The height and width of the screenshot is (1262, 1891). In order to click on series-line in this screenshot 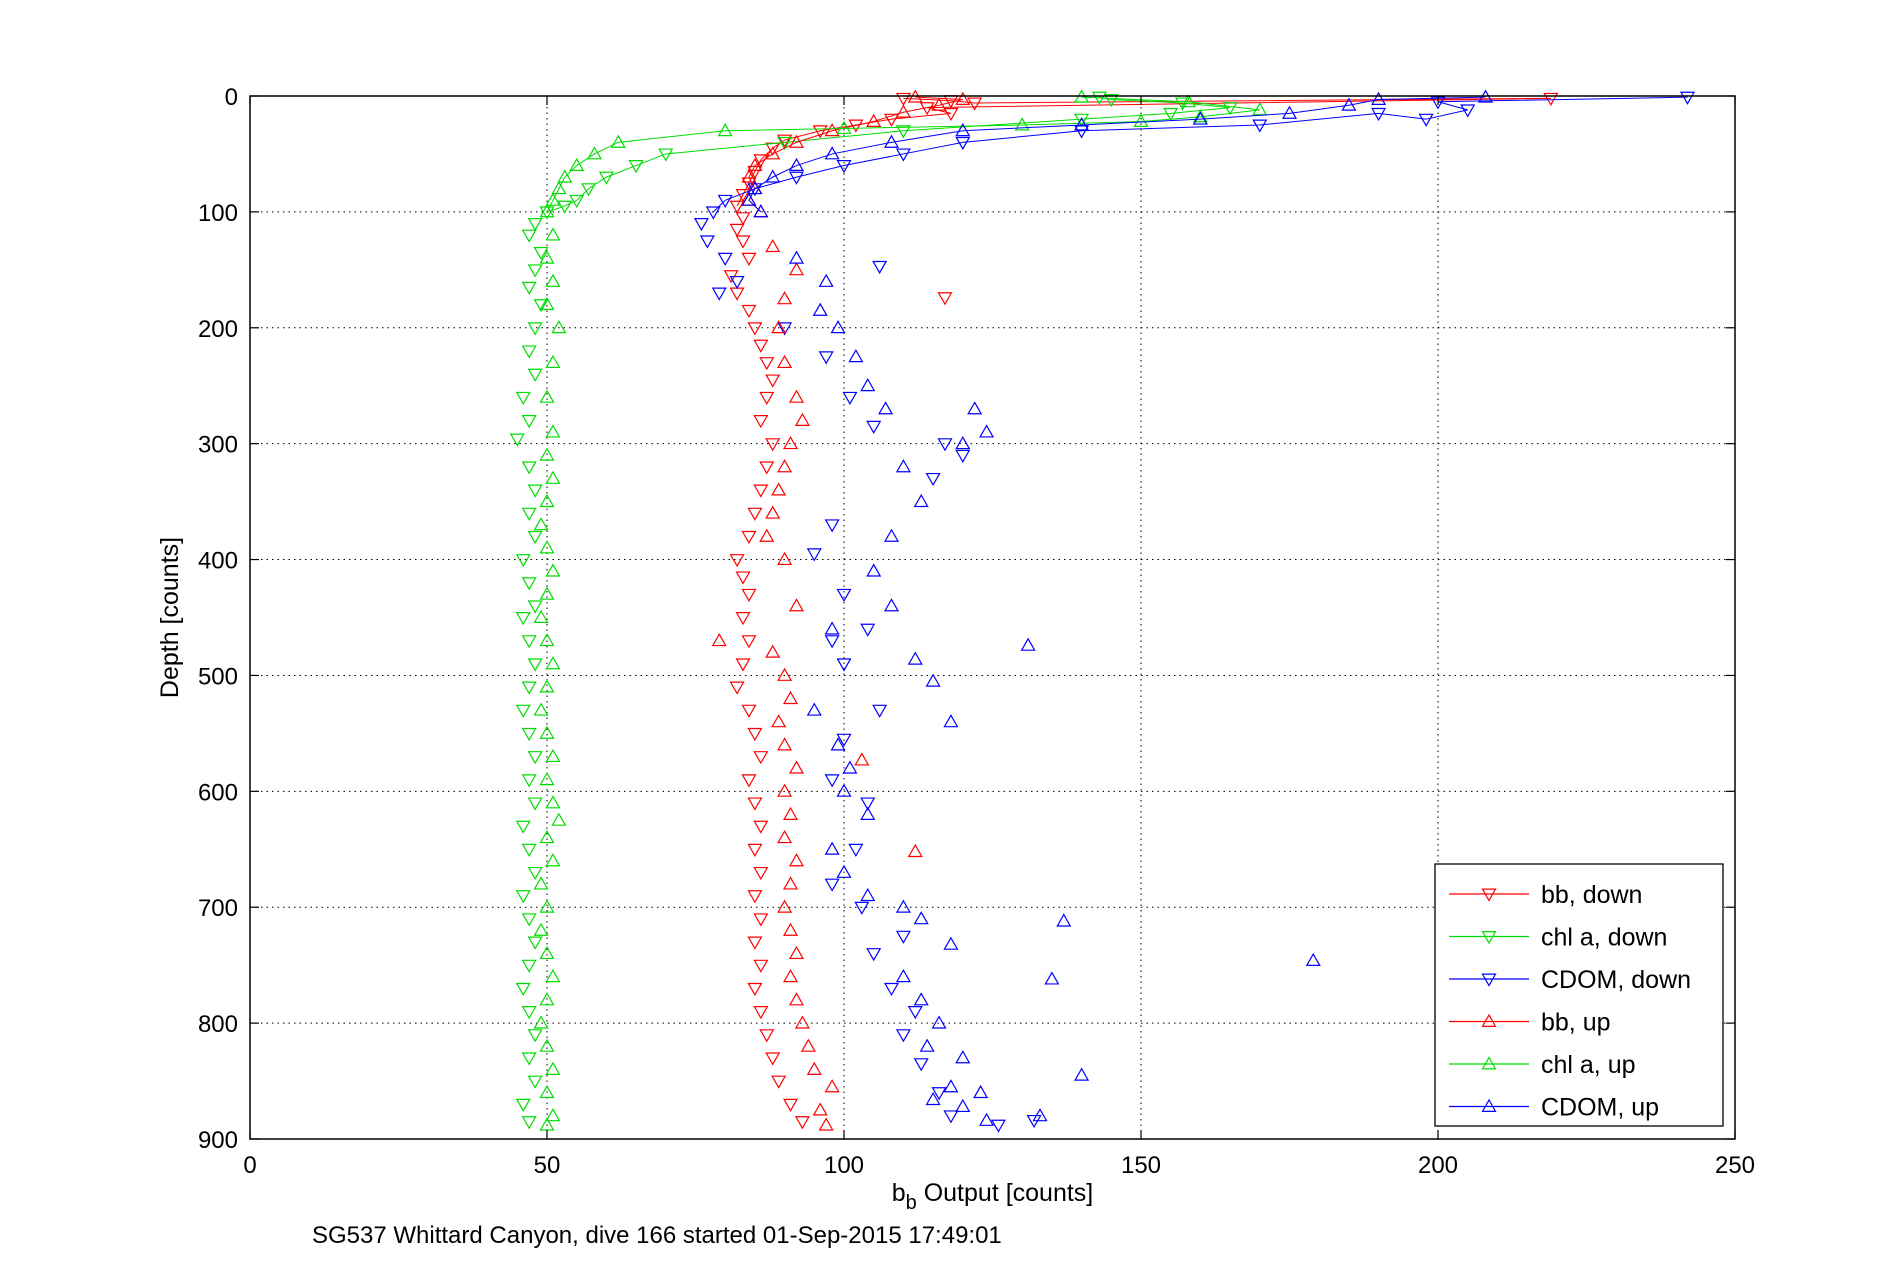, I will do `click(1200, 154)`.